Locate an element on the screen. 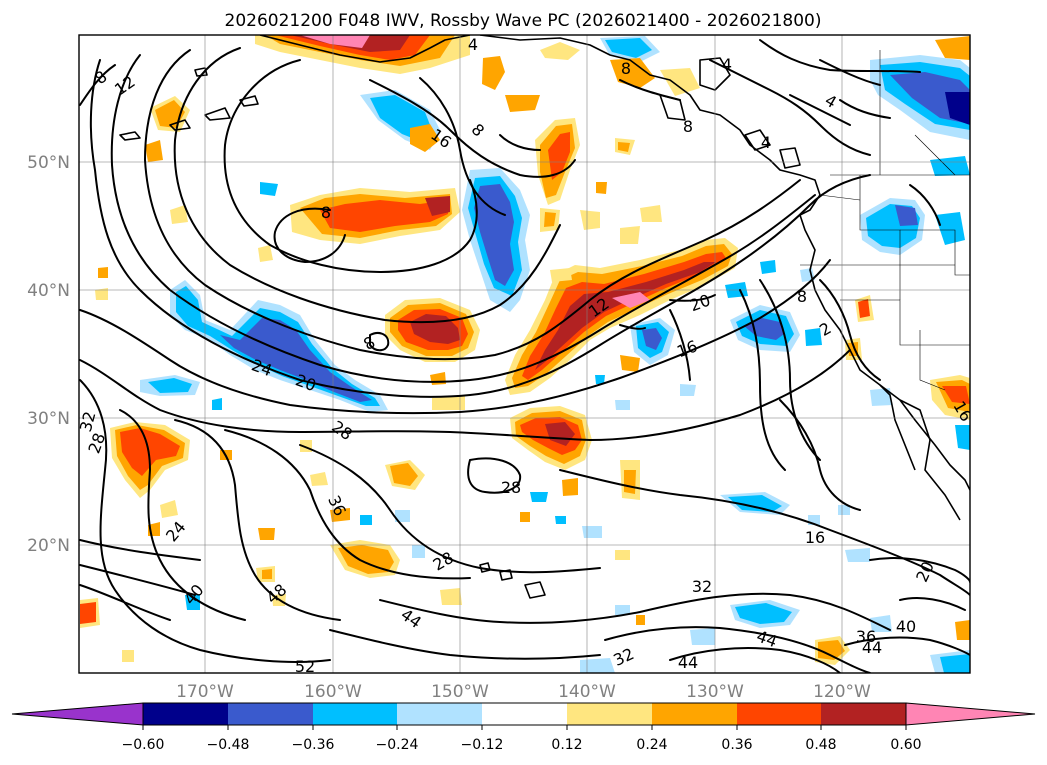  longitude-axis: 170°W 160°W 150°W 140°W 130°W 120°W is located at coordinates (523, 692).